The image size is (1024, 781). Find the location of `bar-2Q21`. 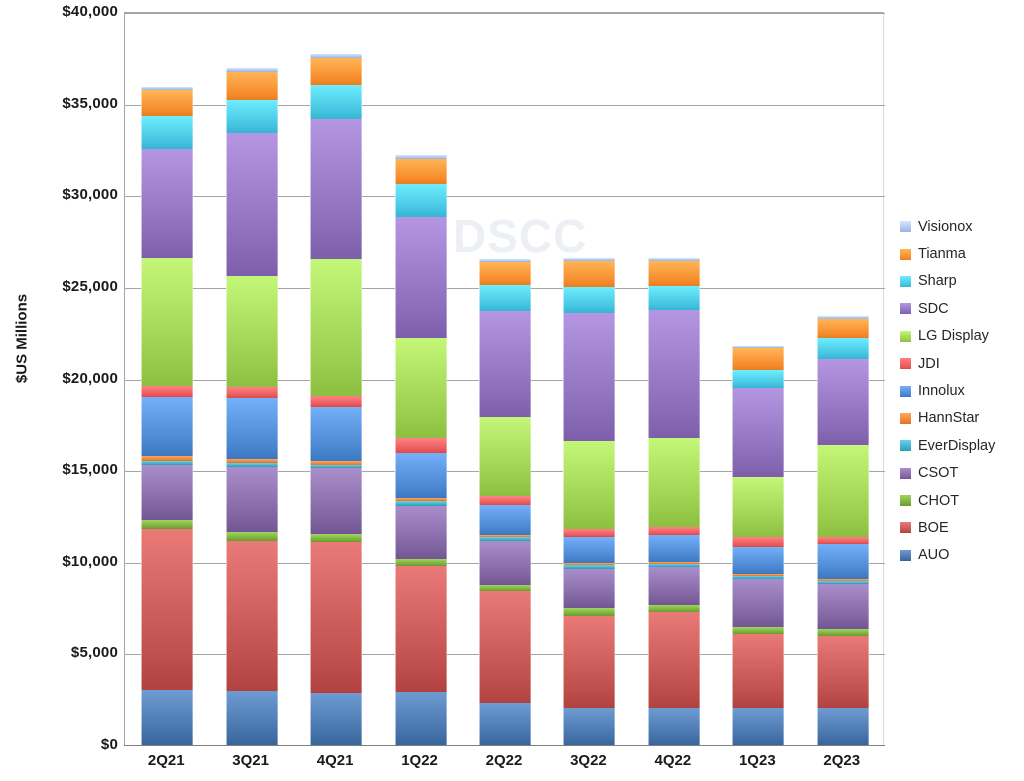

bar-2Q21 is located at coordinates (167, 379).